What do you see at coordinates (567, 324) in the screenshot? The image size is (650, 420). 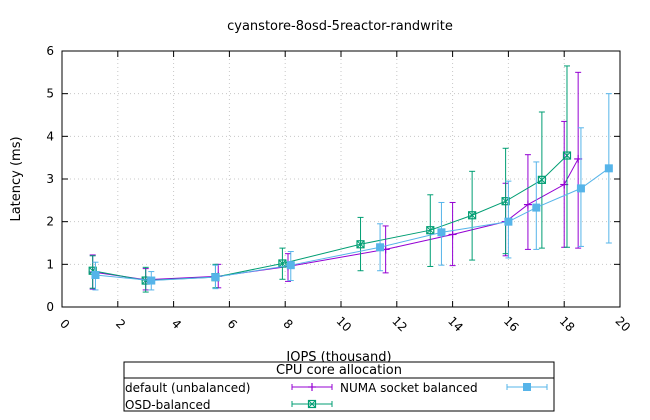 I see `x-tick-label: 18` at bounding box center [567, 324].